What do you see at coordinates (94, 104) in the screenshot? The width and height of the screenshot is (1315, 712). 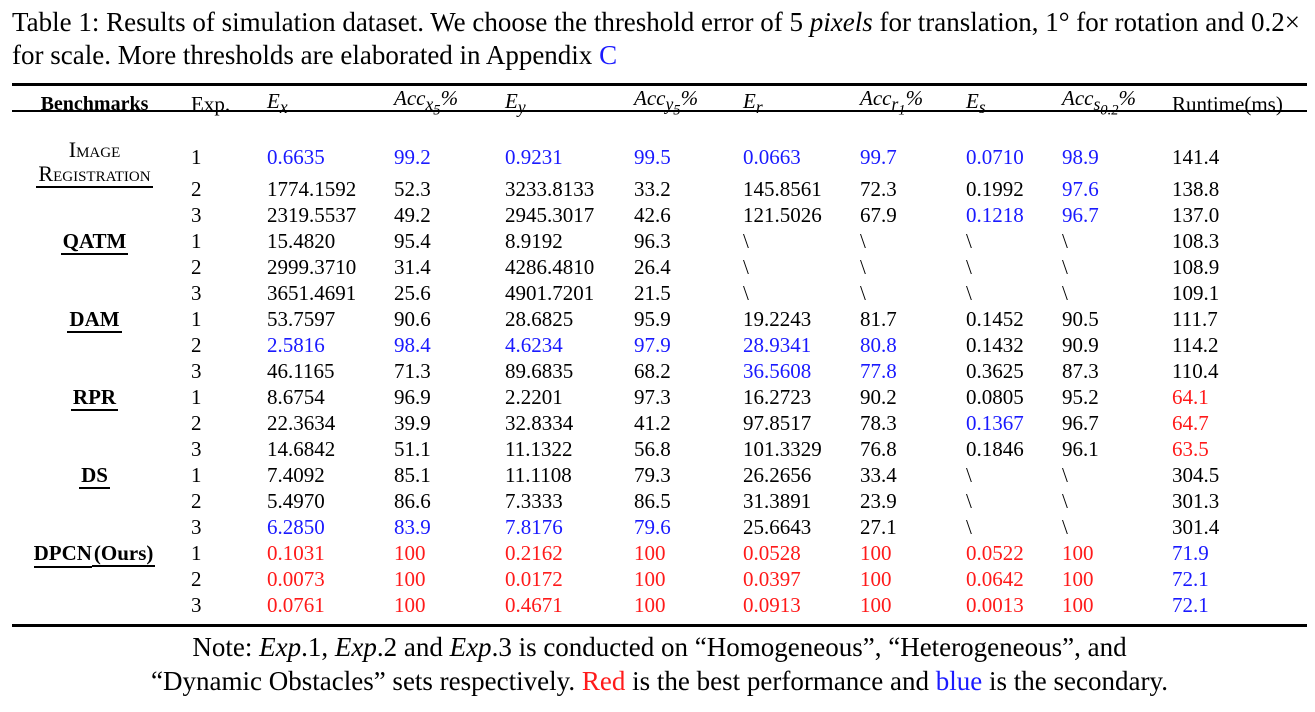 I see `header-benchmarks: Benchmarks` at bounding box center [94, 104].